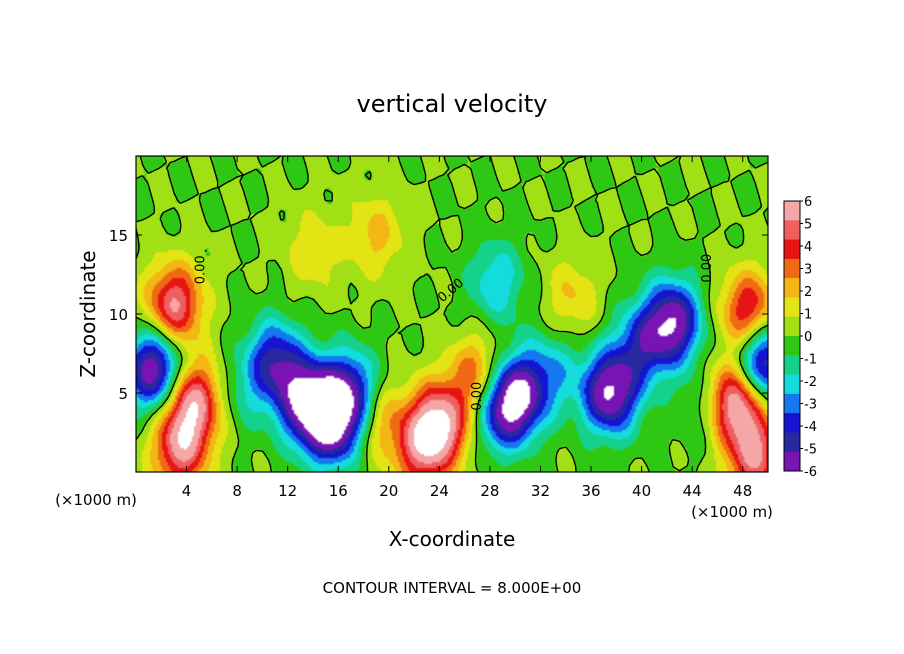 This screenshot has width=904, height=654. What do you see at coordinates (123, 394) in the screenshot?
I see `y-tick-label-5: 5` at bounding box center [123, 394].